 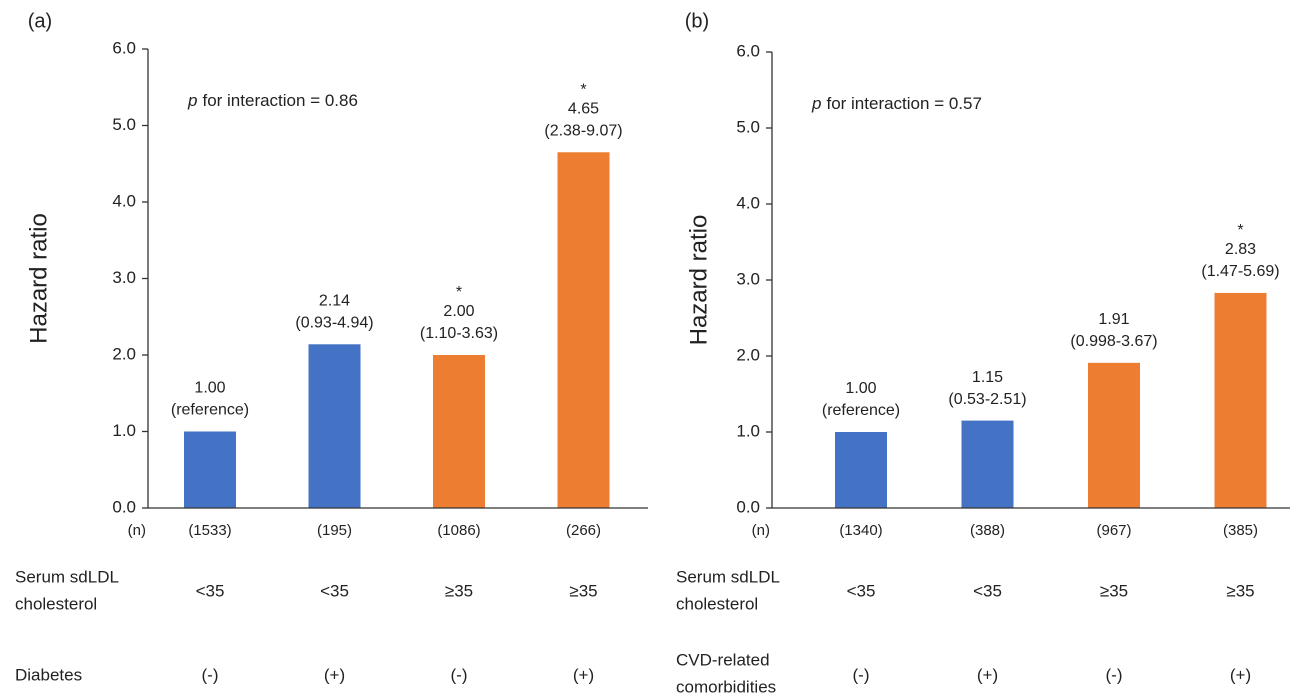 I want to click on row-label: CVD-related, so click(x=723, y=659).